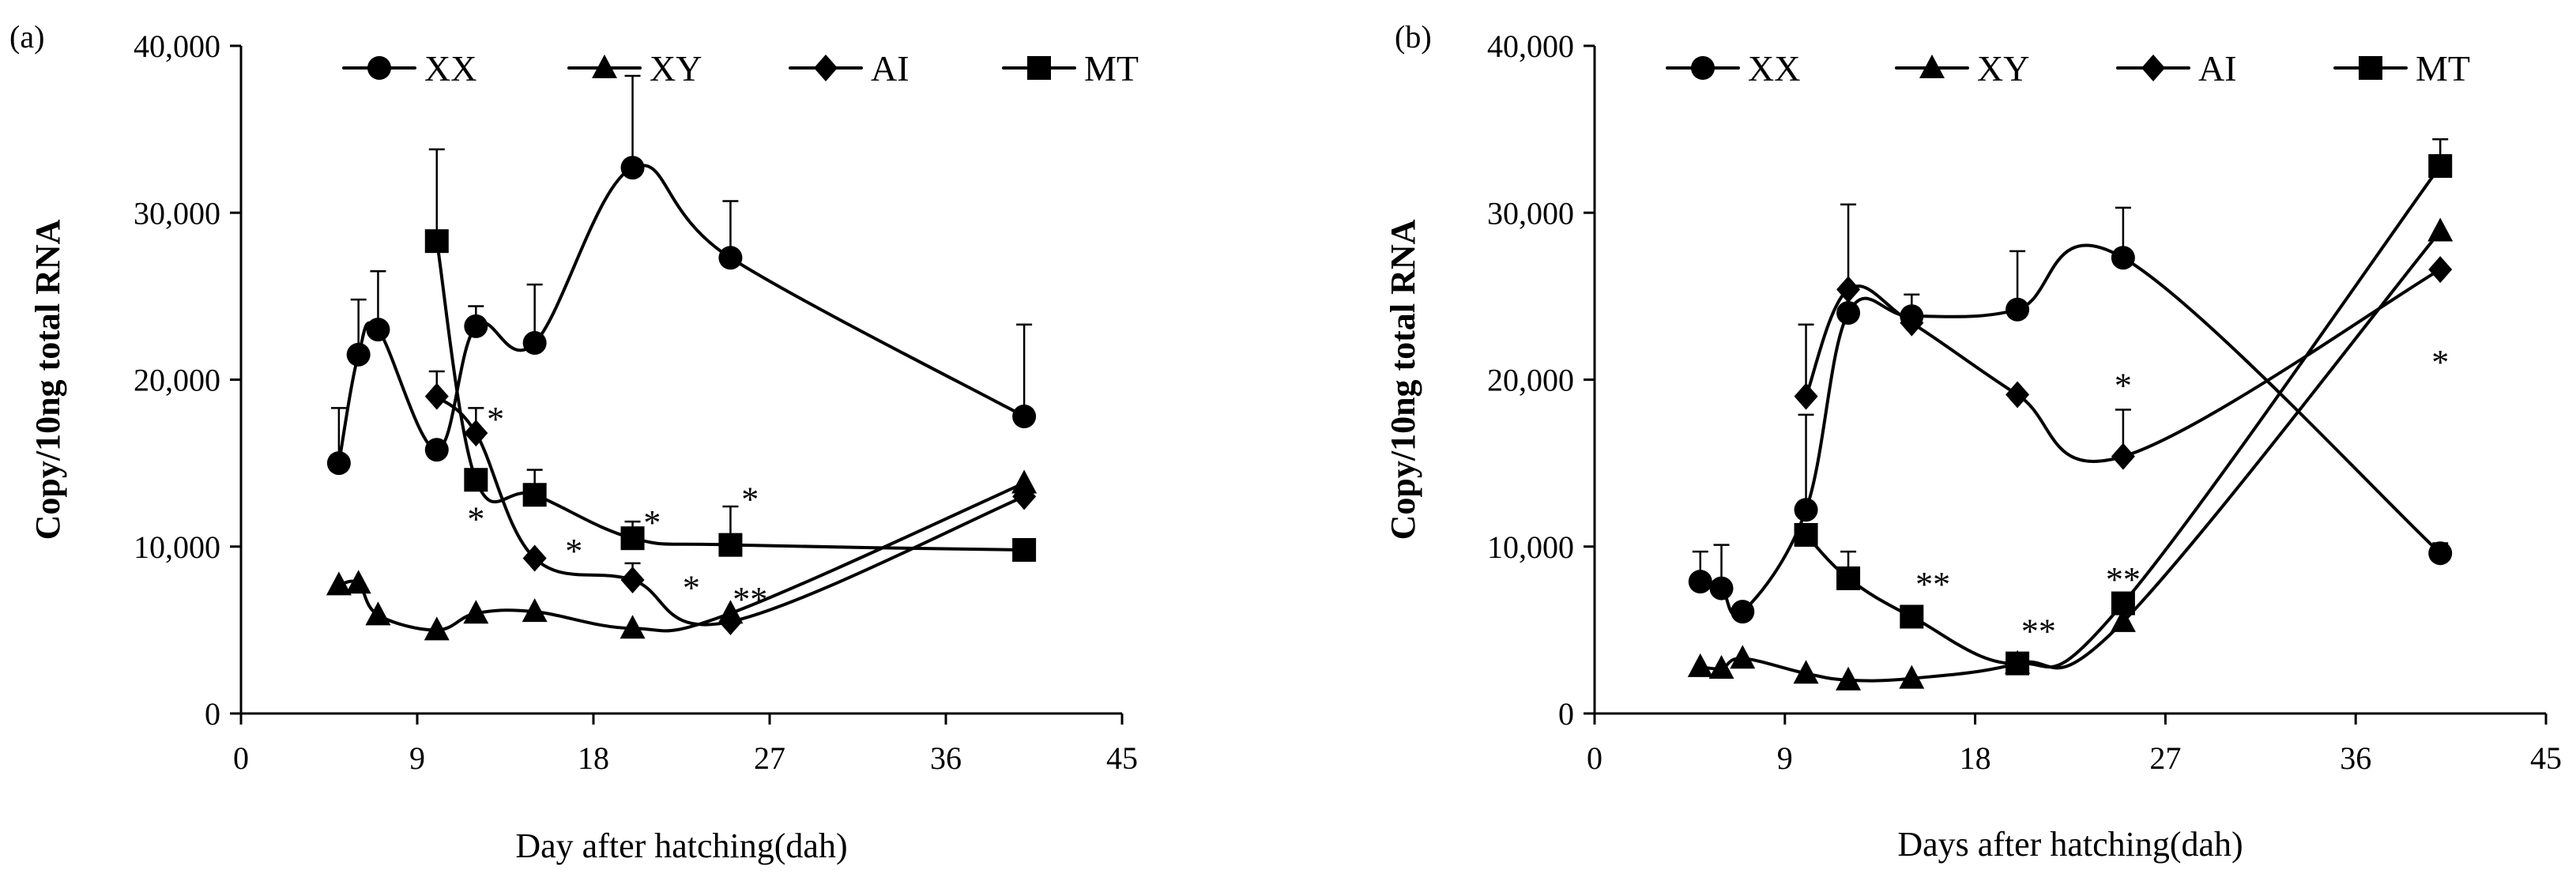 Image resolution: width=2576 pixels, height=881 pixels. What do you see at coordinates (2070, 845) in the screenshot?
I see `x-axis-title: Days after hatching(dah)` at bounding box center [2070, 845].